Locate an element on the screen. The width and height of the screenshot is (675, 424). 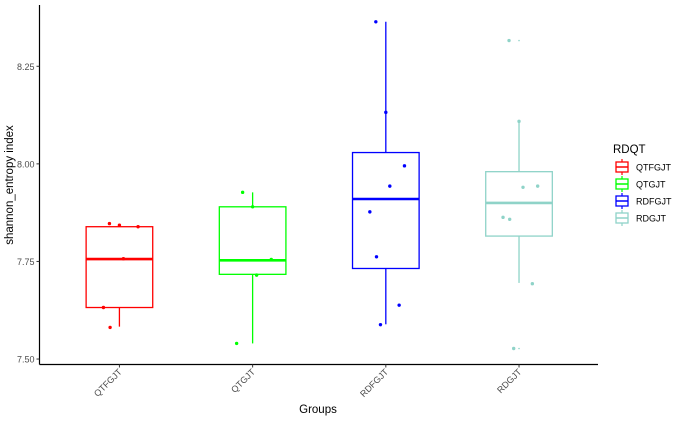
legend: RDQT QTFGJT QTGJT RDFGJT RDGJT is located at coordinates (642, 185).